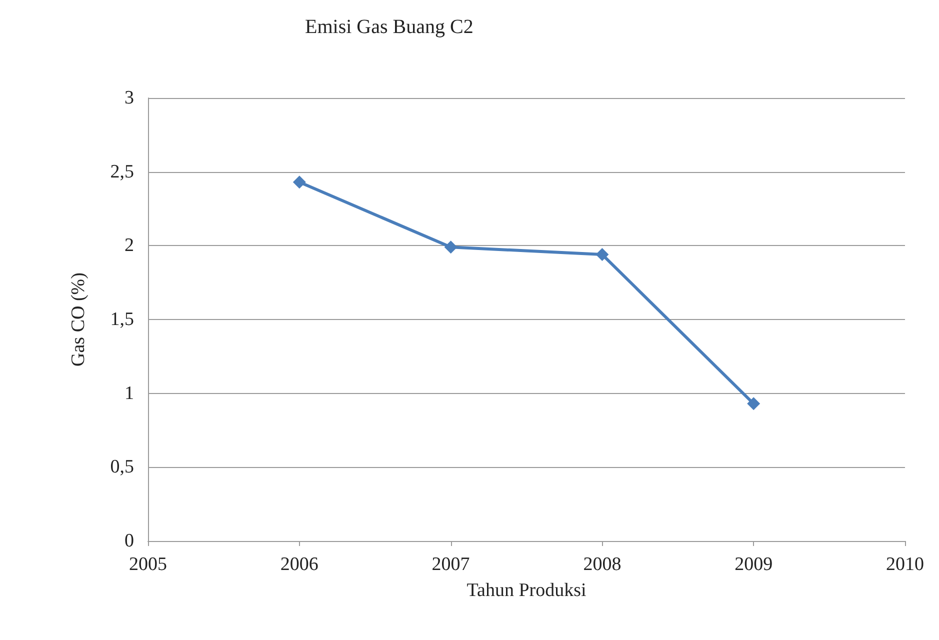 Image resolution: width=939 pixels, height=640 pixels. Describe the element at coordinates (753, 564) in the screenshot. I see `x-tick-label: 2009` at that location.